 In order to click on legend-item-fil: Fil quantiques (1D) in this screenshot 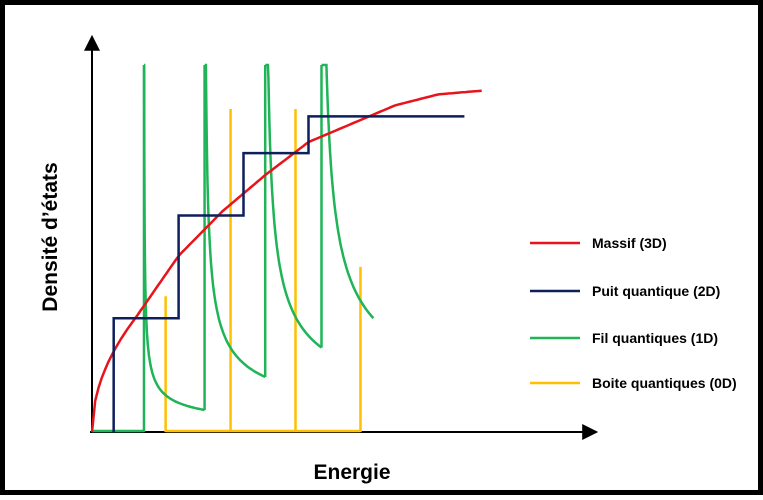, I will do `click(624, 338)`.